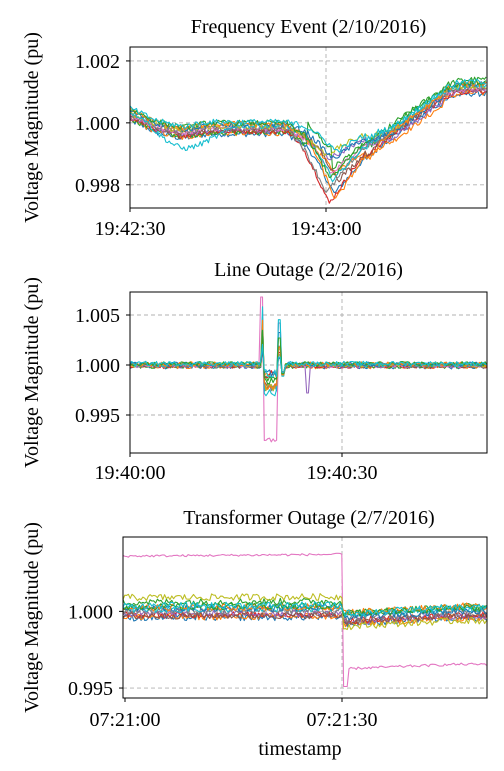  Describe the element at coordinates (97, 62) in the screenshot. I see `y-tick-label-3: 1.002` at that location.